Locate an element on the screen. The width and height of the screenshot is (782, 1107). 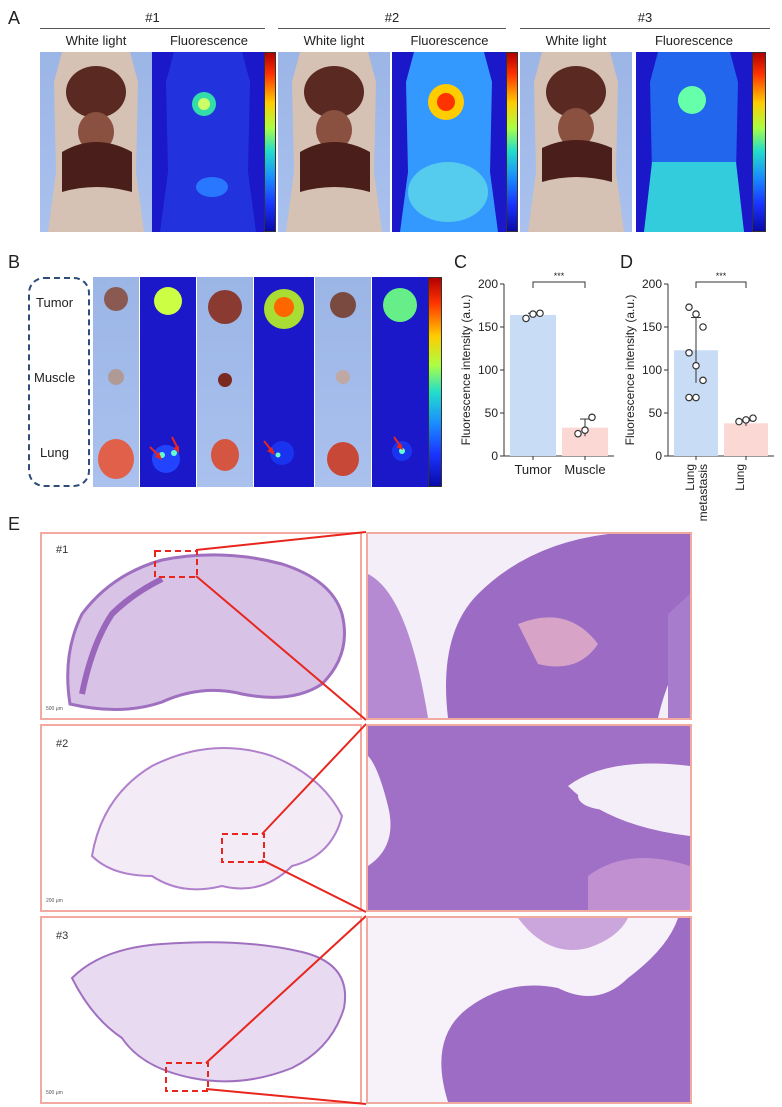
group-title-1: #1 is located at coordinates (152, 17).